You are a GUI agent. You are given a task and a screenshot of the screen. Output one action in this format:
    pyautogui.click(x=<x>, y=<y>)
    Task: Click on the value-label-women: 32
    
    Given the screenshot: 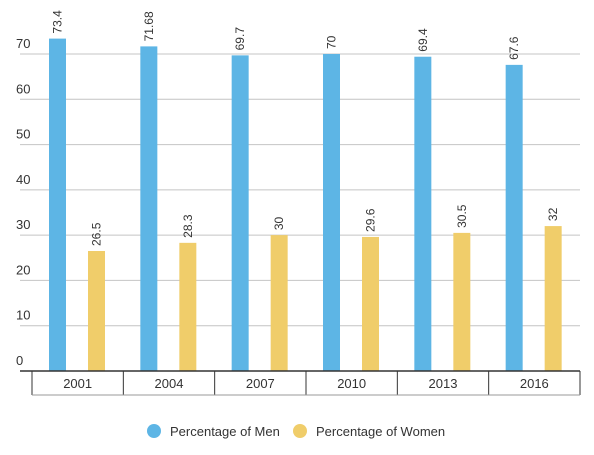 What is the action you would take?
    pyautogui.click(x=553, y=214)
    